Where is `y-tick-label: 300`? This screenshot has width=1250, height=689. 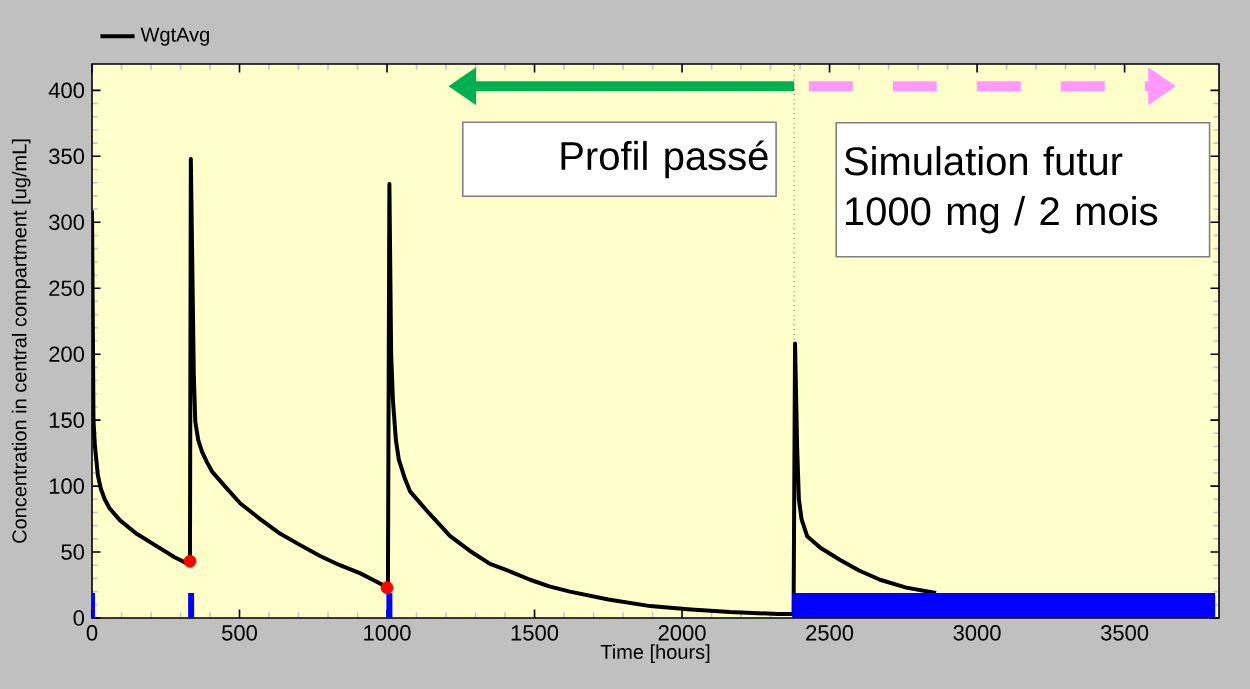
y-tick-label: 300 is located at coordinates (67, 222).